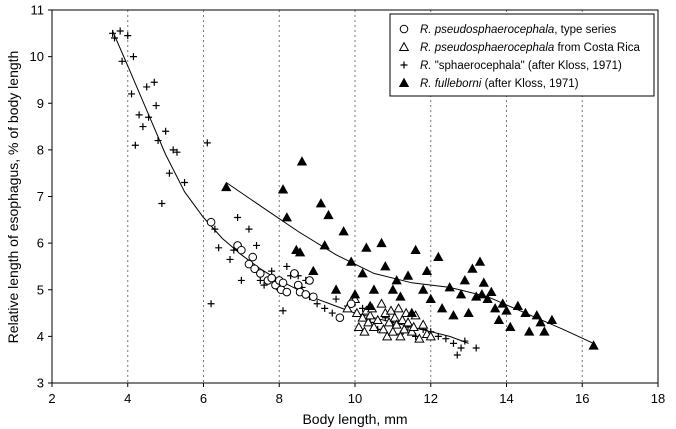  Describe the element at coordinates (355, 398) in the screenshot. I see `x-tick-label: 10` at that location.